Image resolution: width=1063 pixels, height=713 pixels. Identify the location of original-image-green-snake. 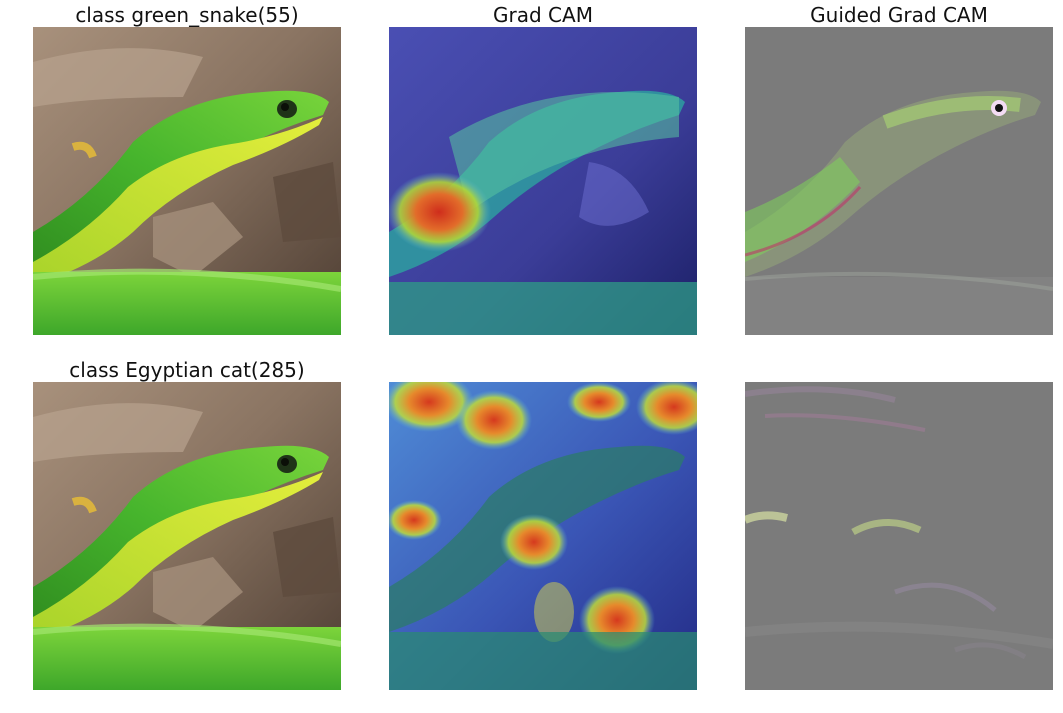
(187, 181).